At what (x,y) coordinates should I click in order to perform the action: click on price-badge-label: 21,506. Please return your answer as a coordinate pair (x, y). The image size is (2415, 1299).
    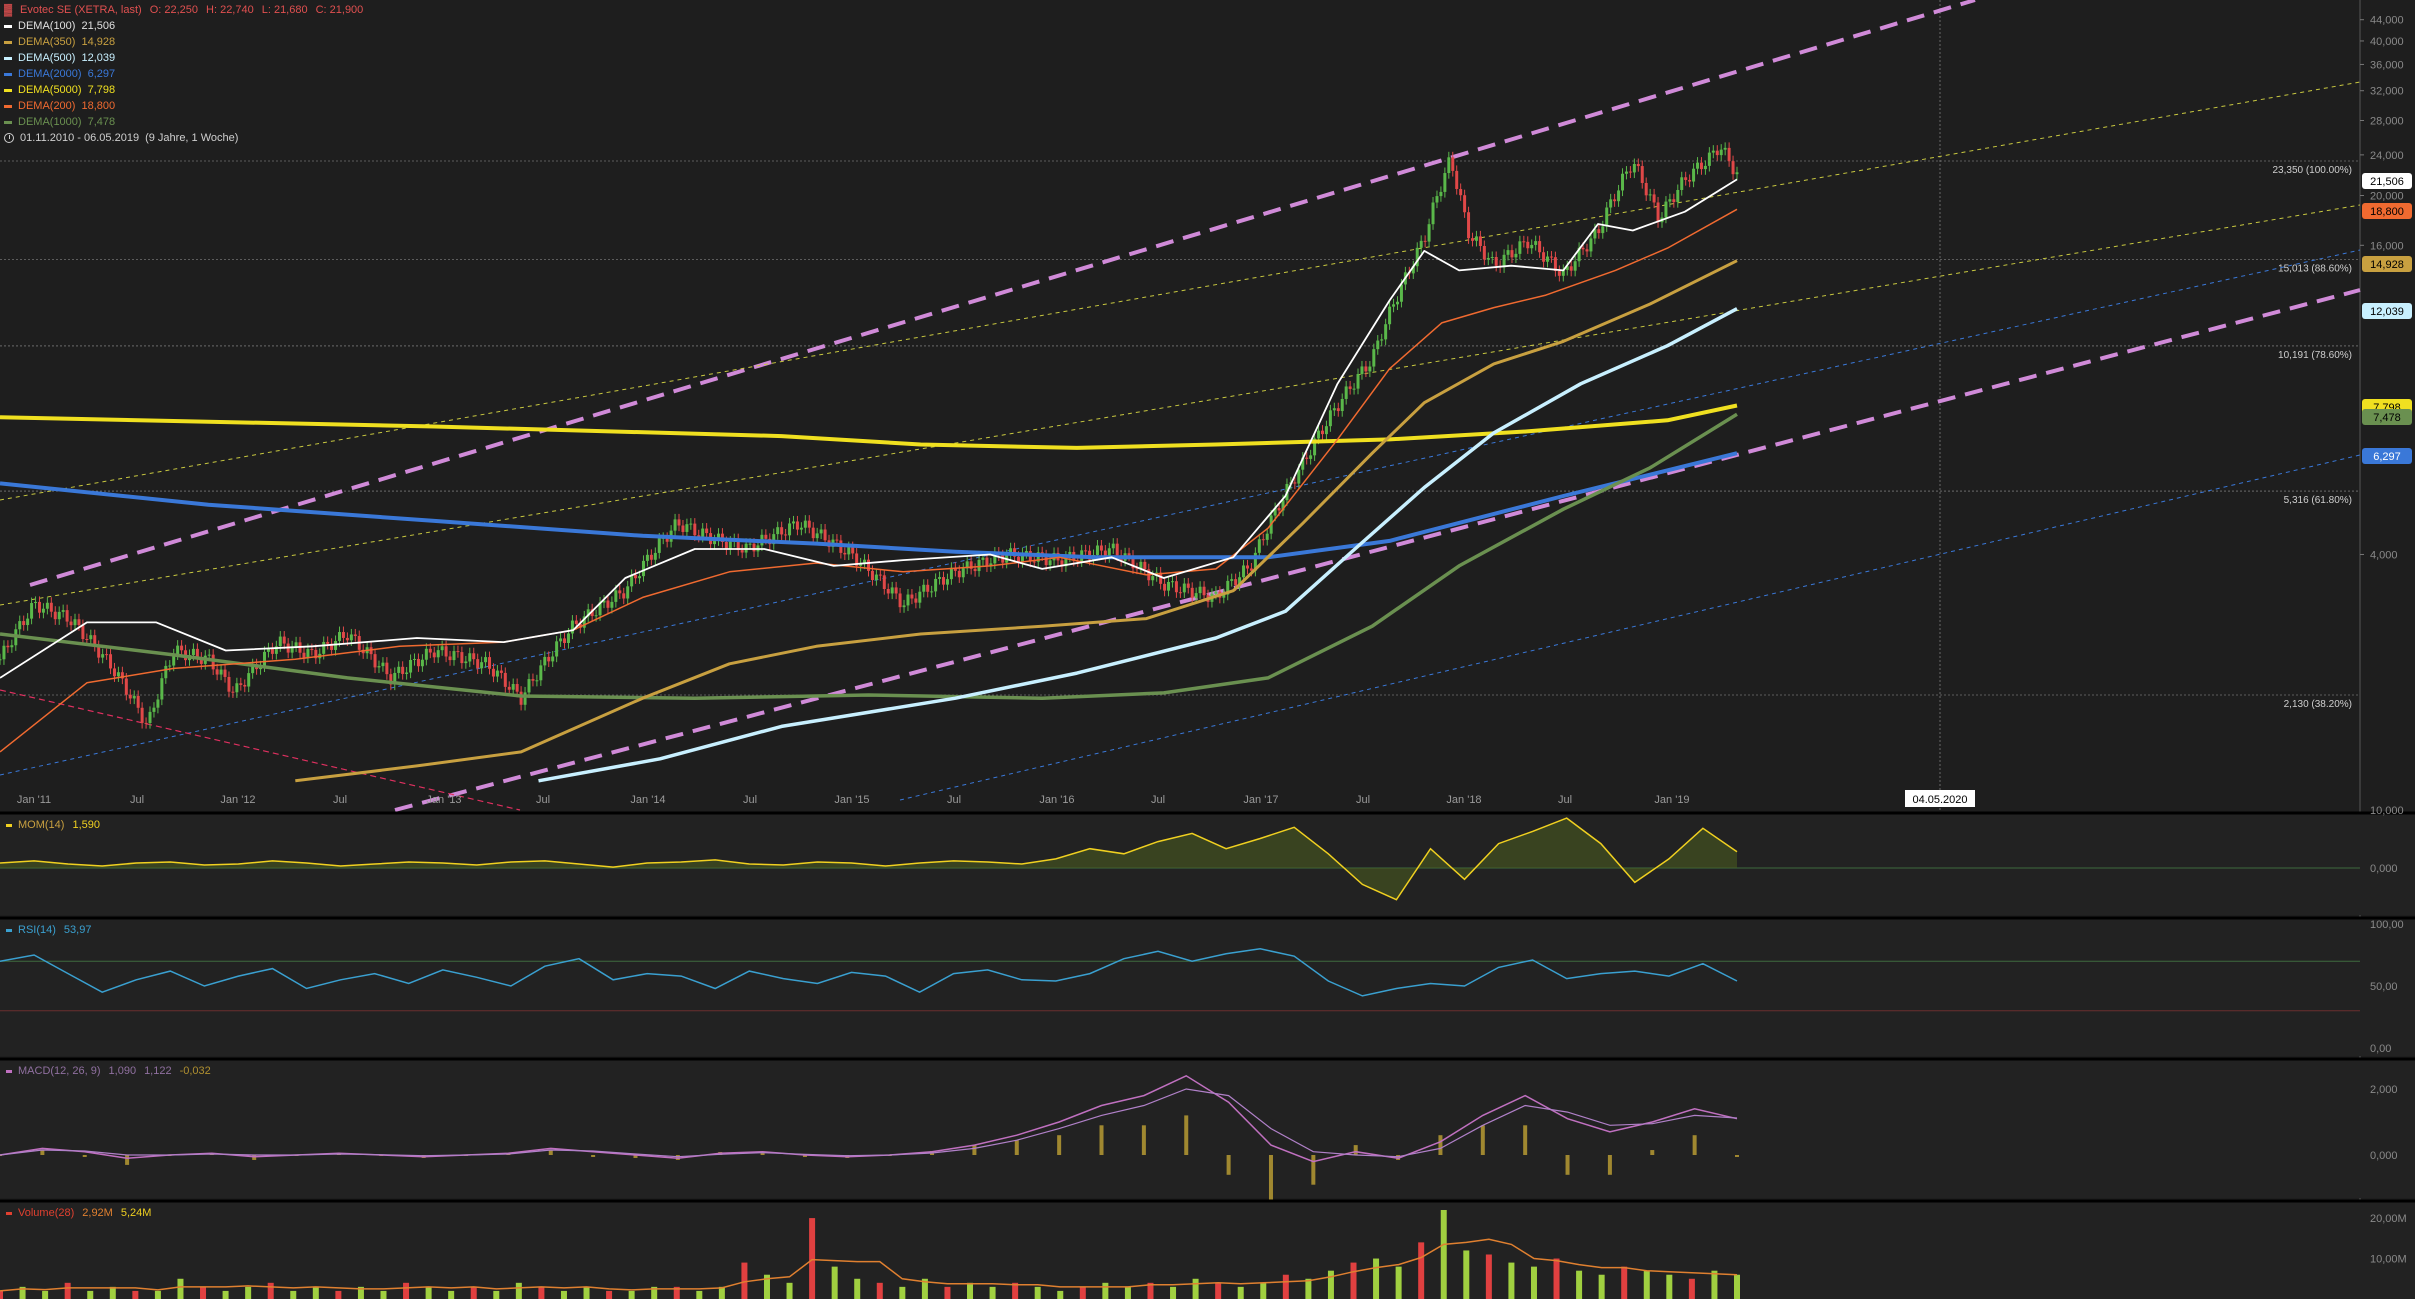
    Looking at the image, I should click on (2387, 182).